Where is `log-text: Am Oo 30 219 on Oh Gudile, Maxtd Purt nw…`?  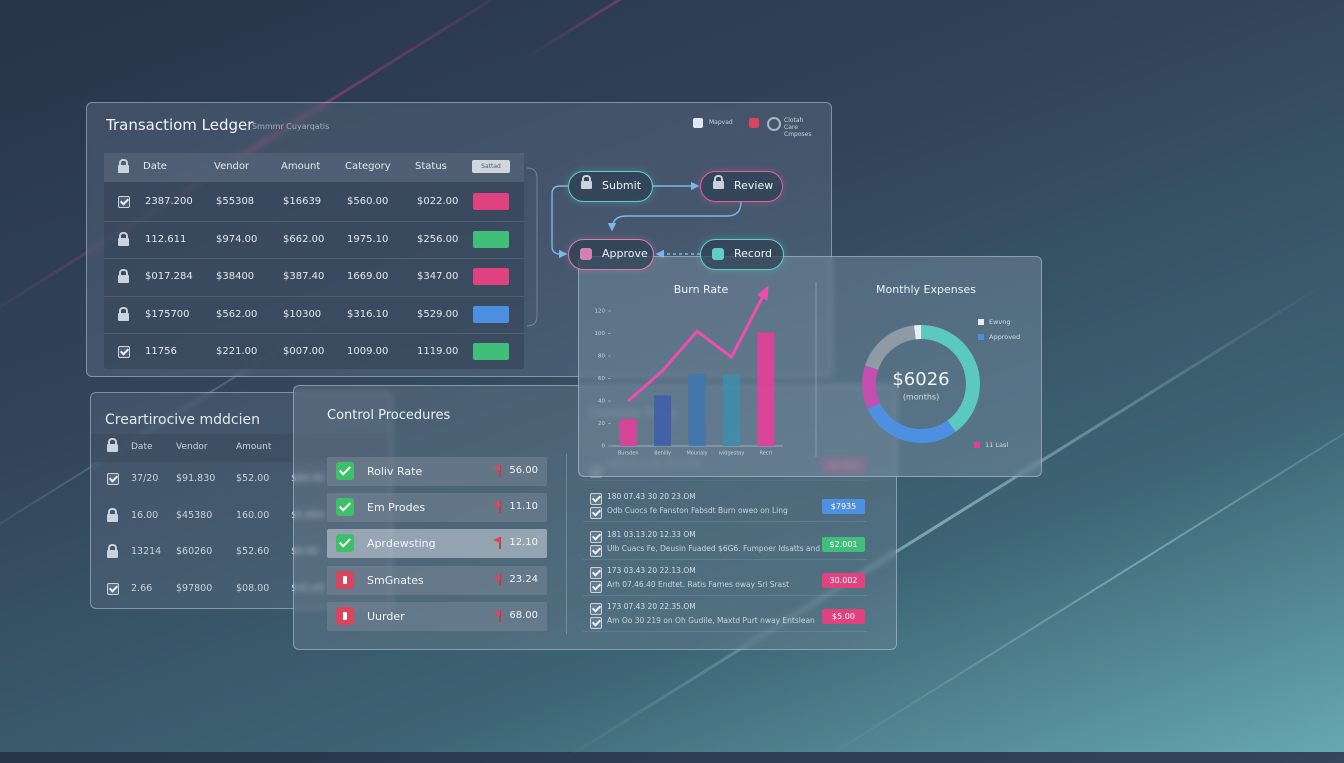
log-text: Am Oo 30 219 on Oh Gudile, Maxtd Purt nw… is located at coordinates (711, 620).